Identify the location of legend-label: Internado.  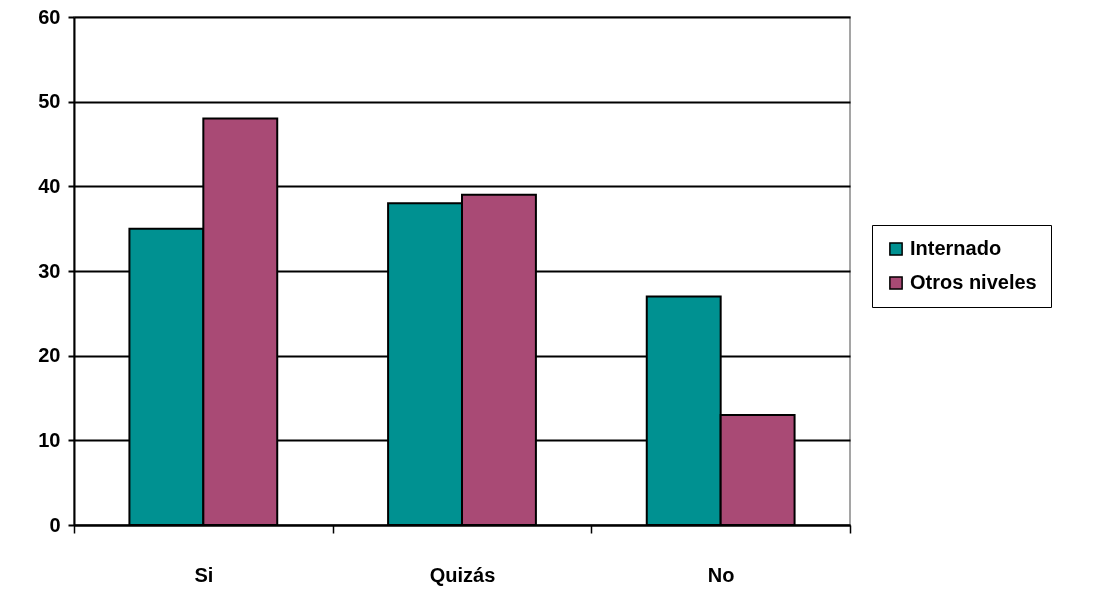
(956, 248).